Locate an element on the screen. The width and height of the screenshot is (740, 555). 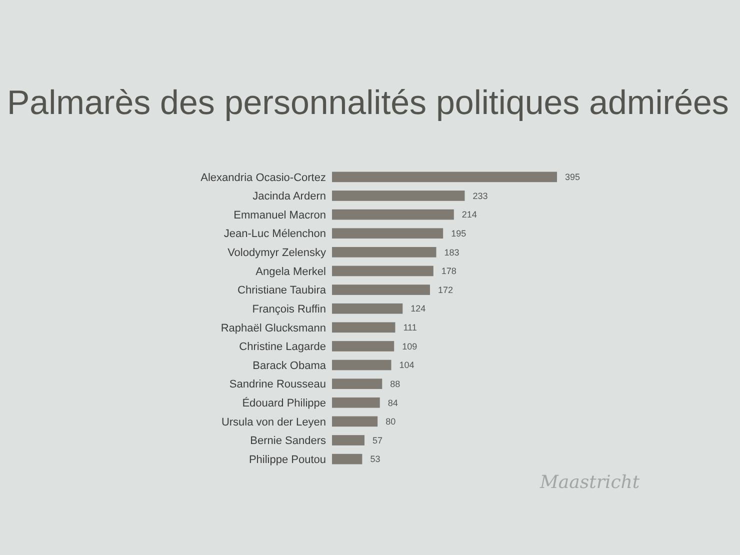
y-tick-label: Christine Lagarde is located at coordinates (282, 347).